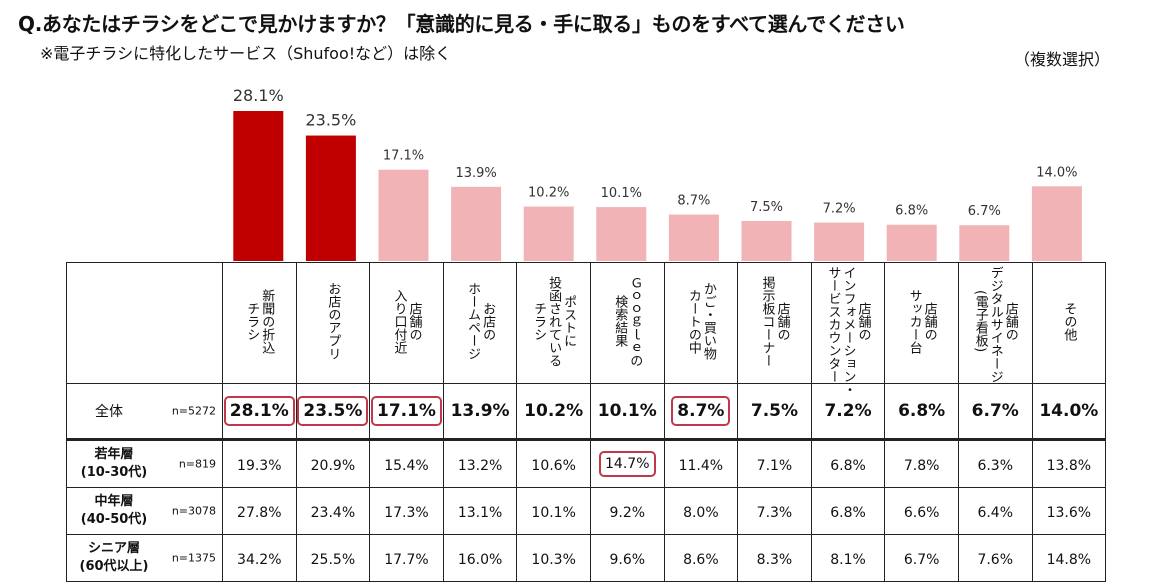 Image resolution: width=1150 pixels, height=588 pixels. I want to click on cell-value: 7.5%, so click(774, 411).